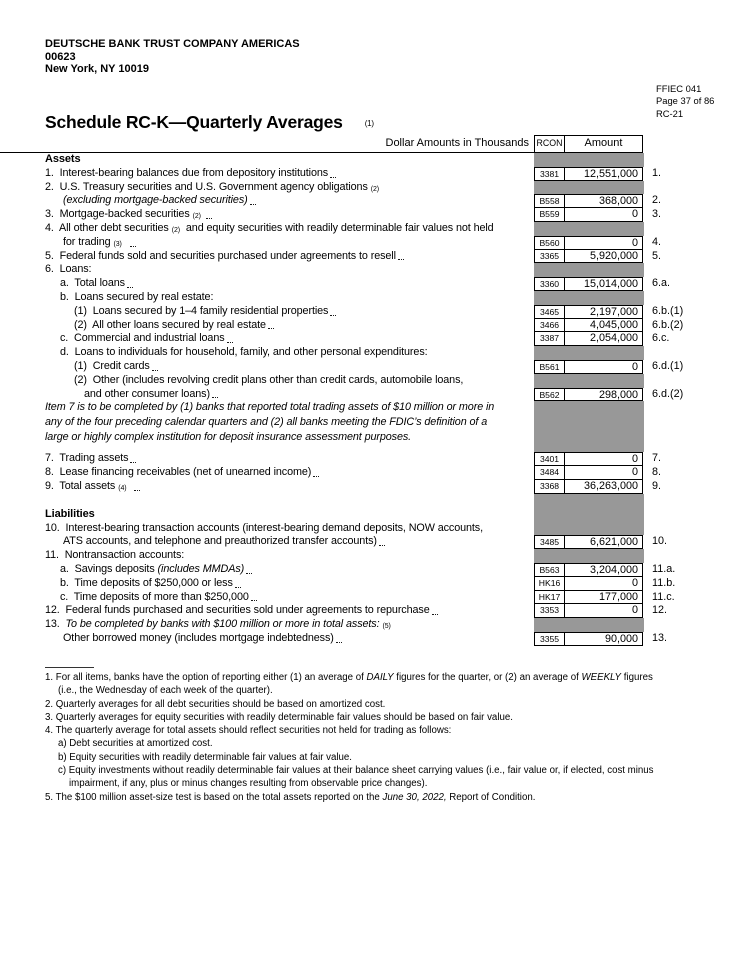 The width and height of the screenshot is (742, 960). Describe the element at coordinates (603, 486) in the screenshot. I see `amount-value: 36,263,000` at that location.